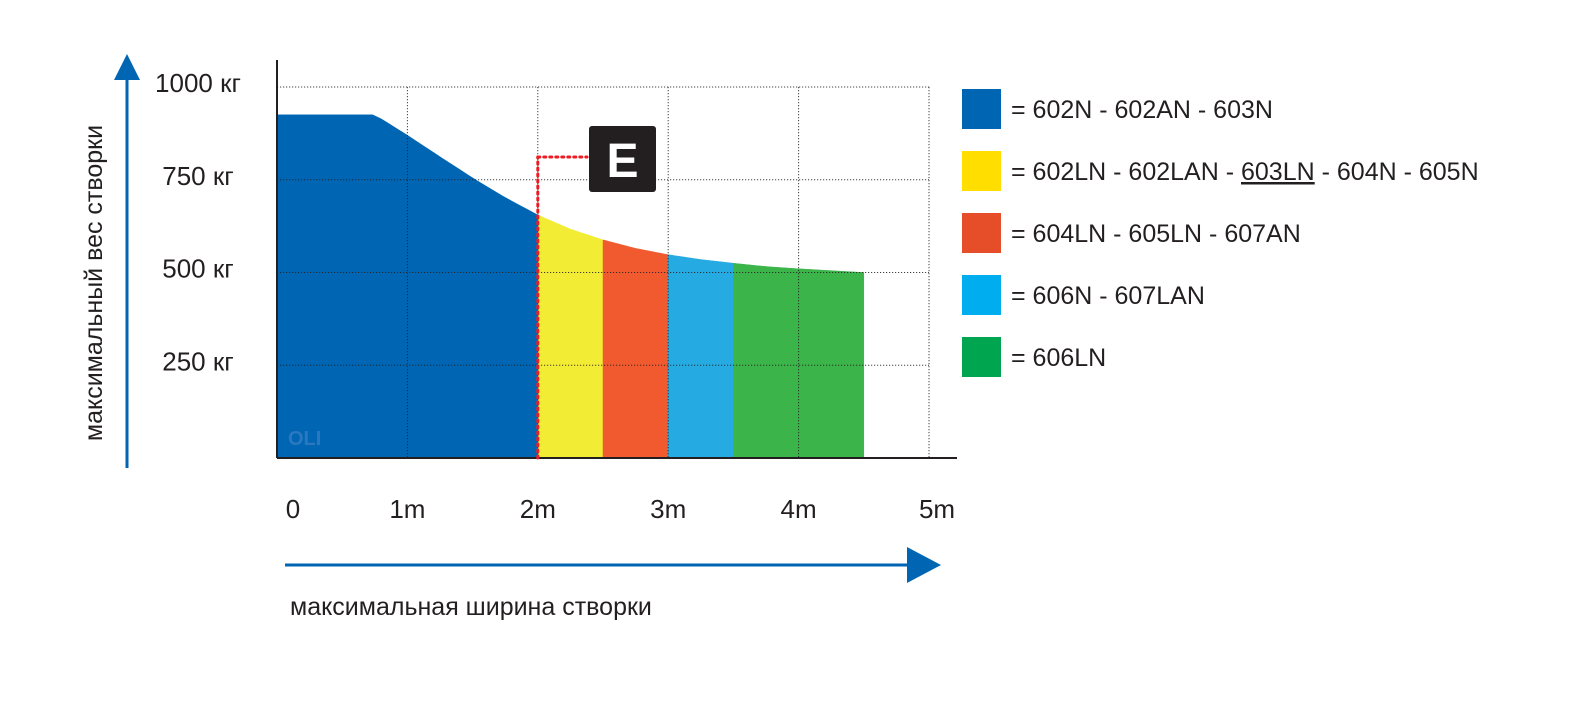 This screenshot has width=1577, height=721. I want to click on y-axis-arrow-head, so click(127, 67).